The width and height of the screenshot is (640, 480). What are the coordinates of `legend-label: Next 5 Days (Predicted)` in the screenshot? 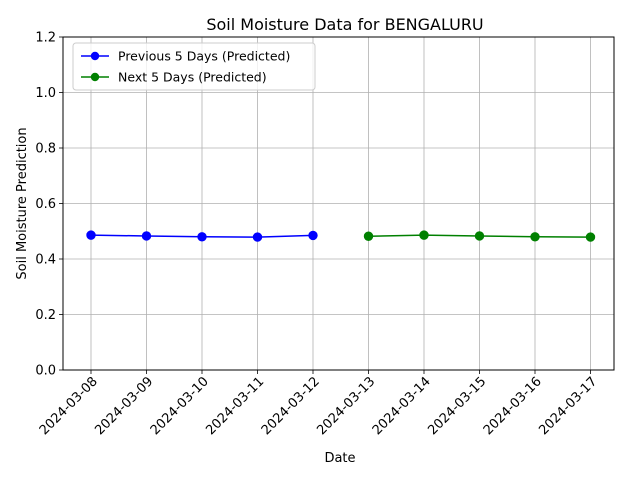 It's located at (192, 77).